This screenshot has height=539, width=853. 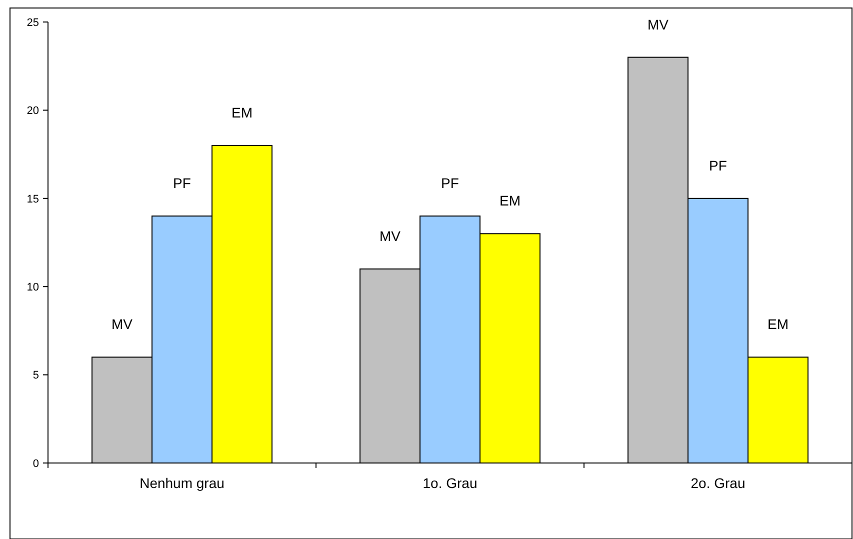 What do you see at coordinates (242, 112) in the screenshot?
I see `series-label: EM` at bounding box center [242, 112].